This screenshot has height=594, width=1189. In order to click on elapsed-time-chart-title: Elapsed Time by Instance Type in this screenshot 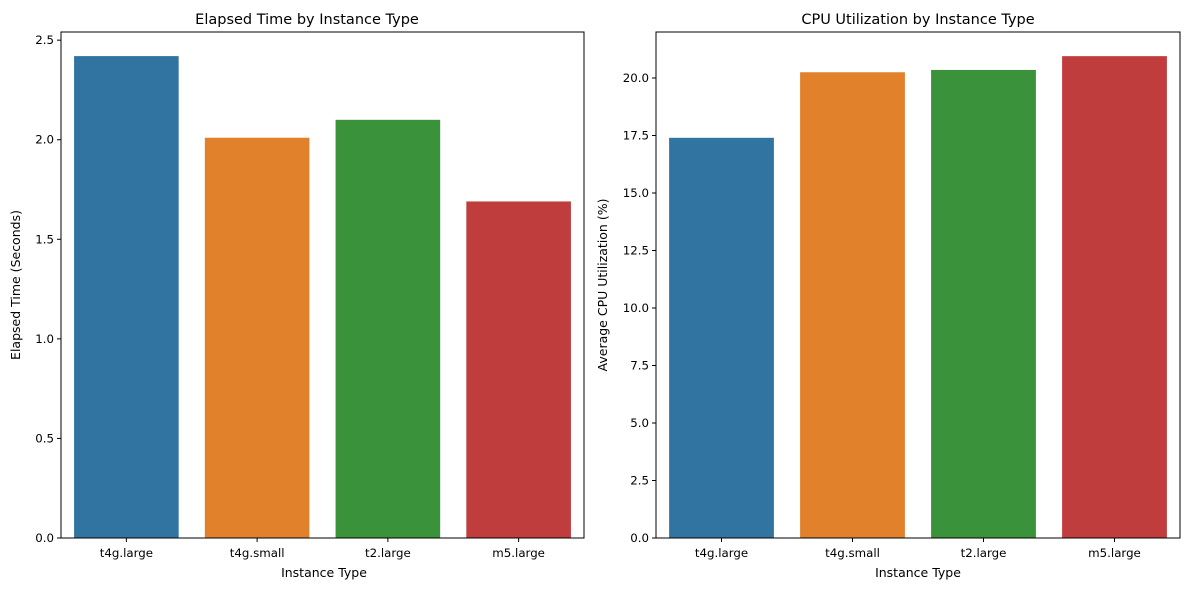, I will do `click(307, 20)`.